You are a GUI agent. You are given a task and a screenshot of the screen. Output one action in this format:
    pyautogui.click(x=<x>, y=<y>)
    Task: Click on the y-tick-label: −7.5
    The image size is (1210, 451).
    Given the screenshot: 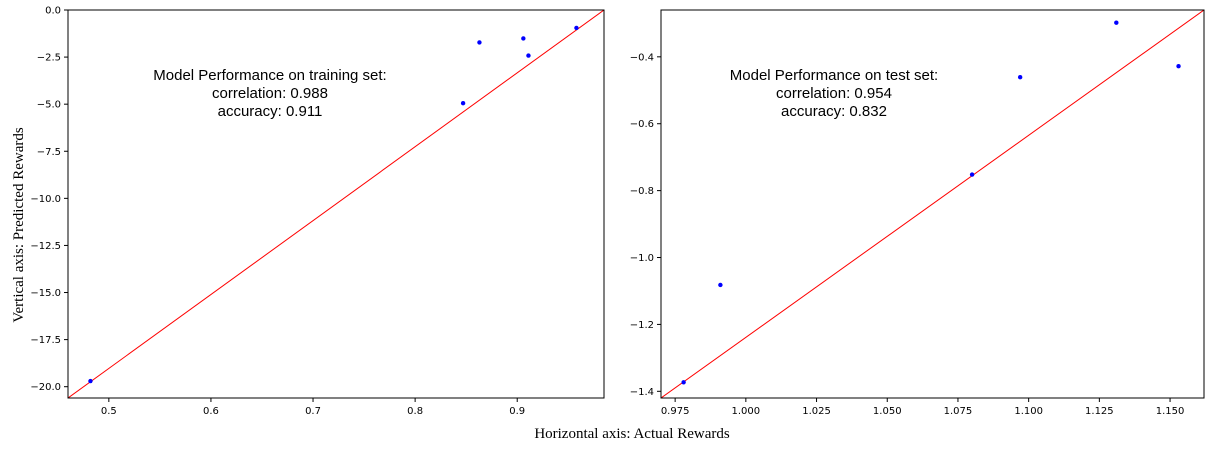 What is the action you would take?
    pyautogui.click(x=49, y=152)
    